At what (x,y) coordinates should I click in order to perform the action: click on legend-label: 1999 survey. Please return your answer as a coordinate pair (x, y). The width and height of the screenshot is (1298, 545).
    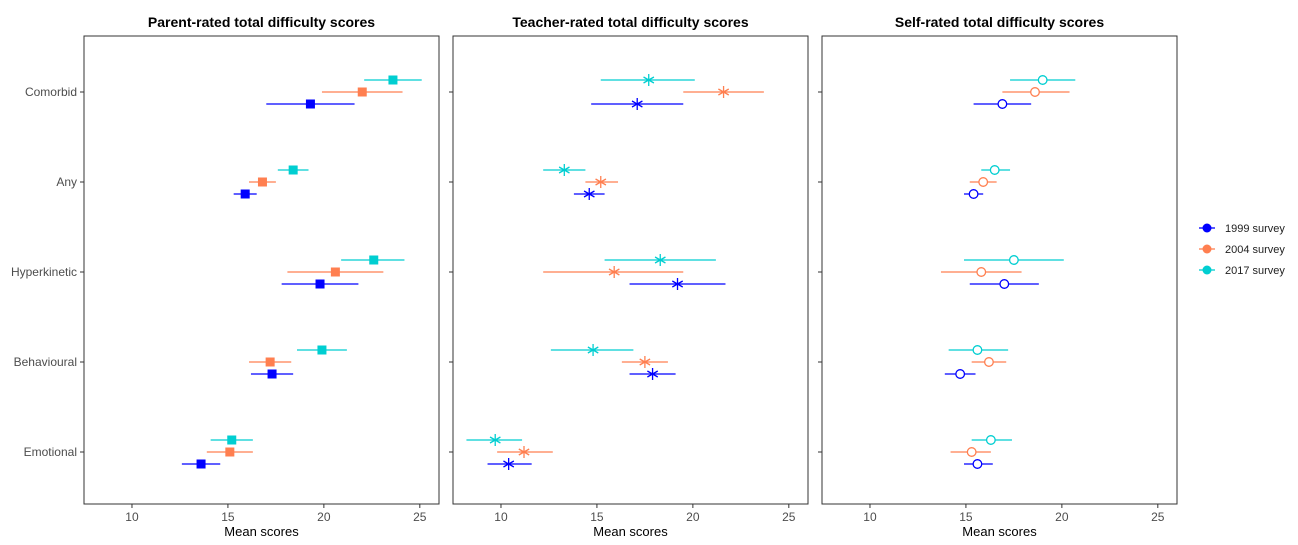
    Looking at the image, I should click on (1255, 229).